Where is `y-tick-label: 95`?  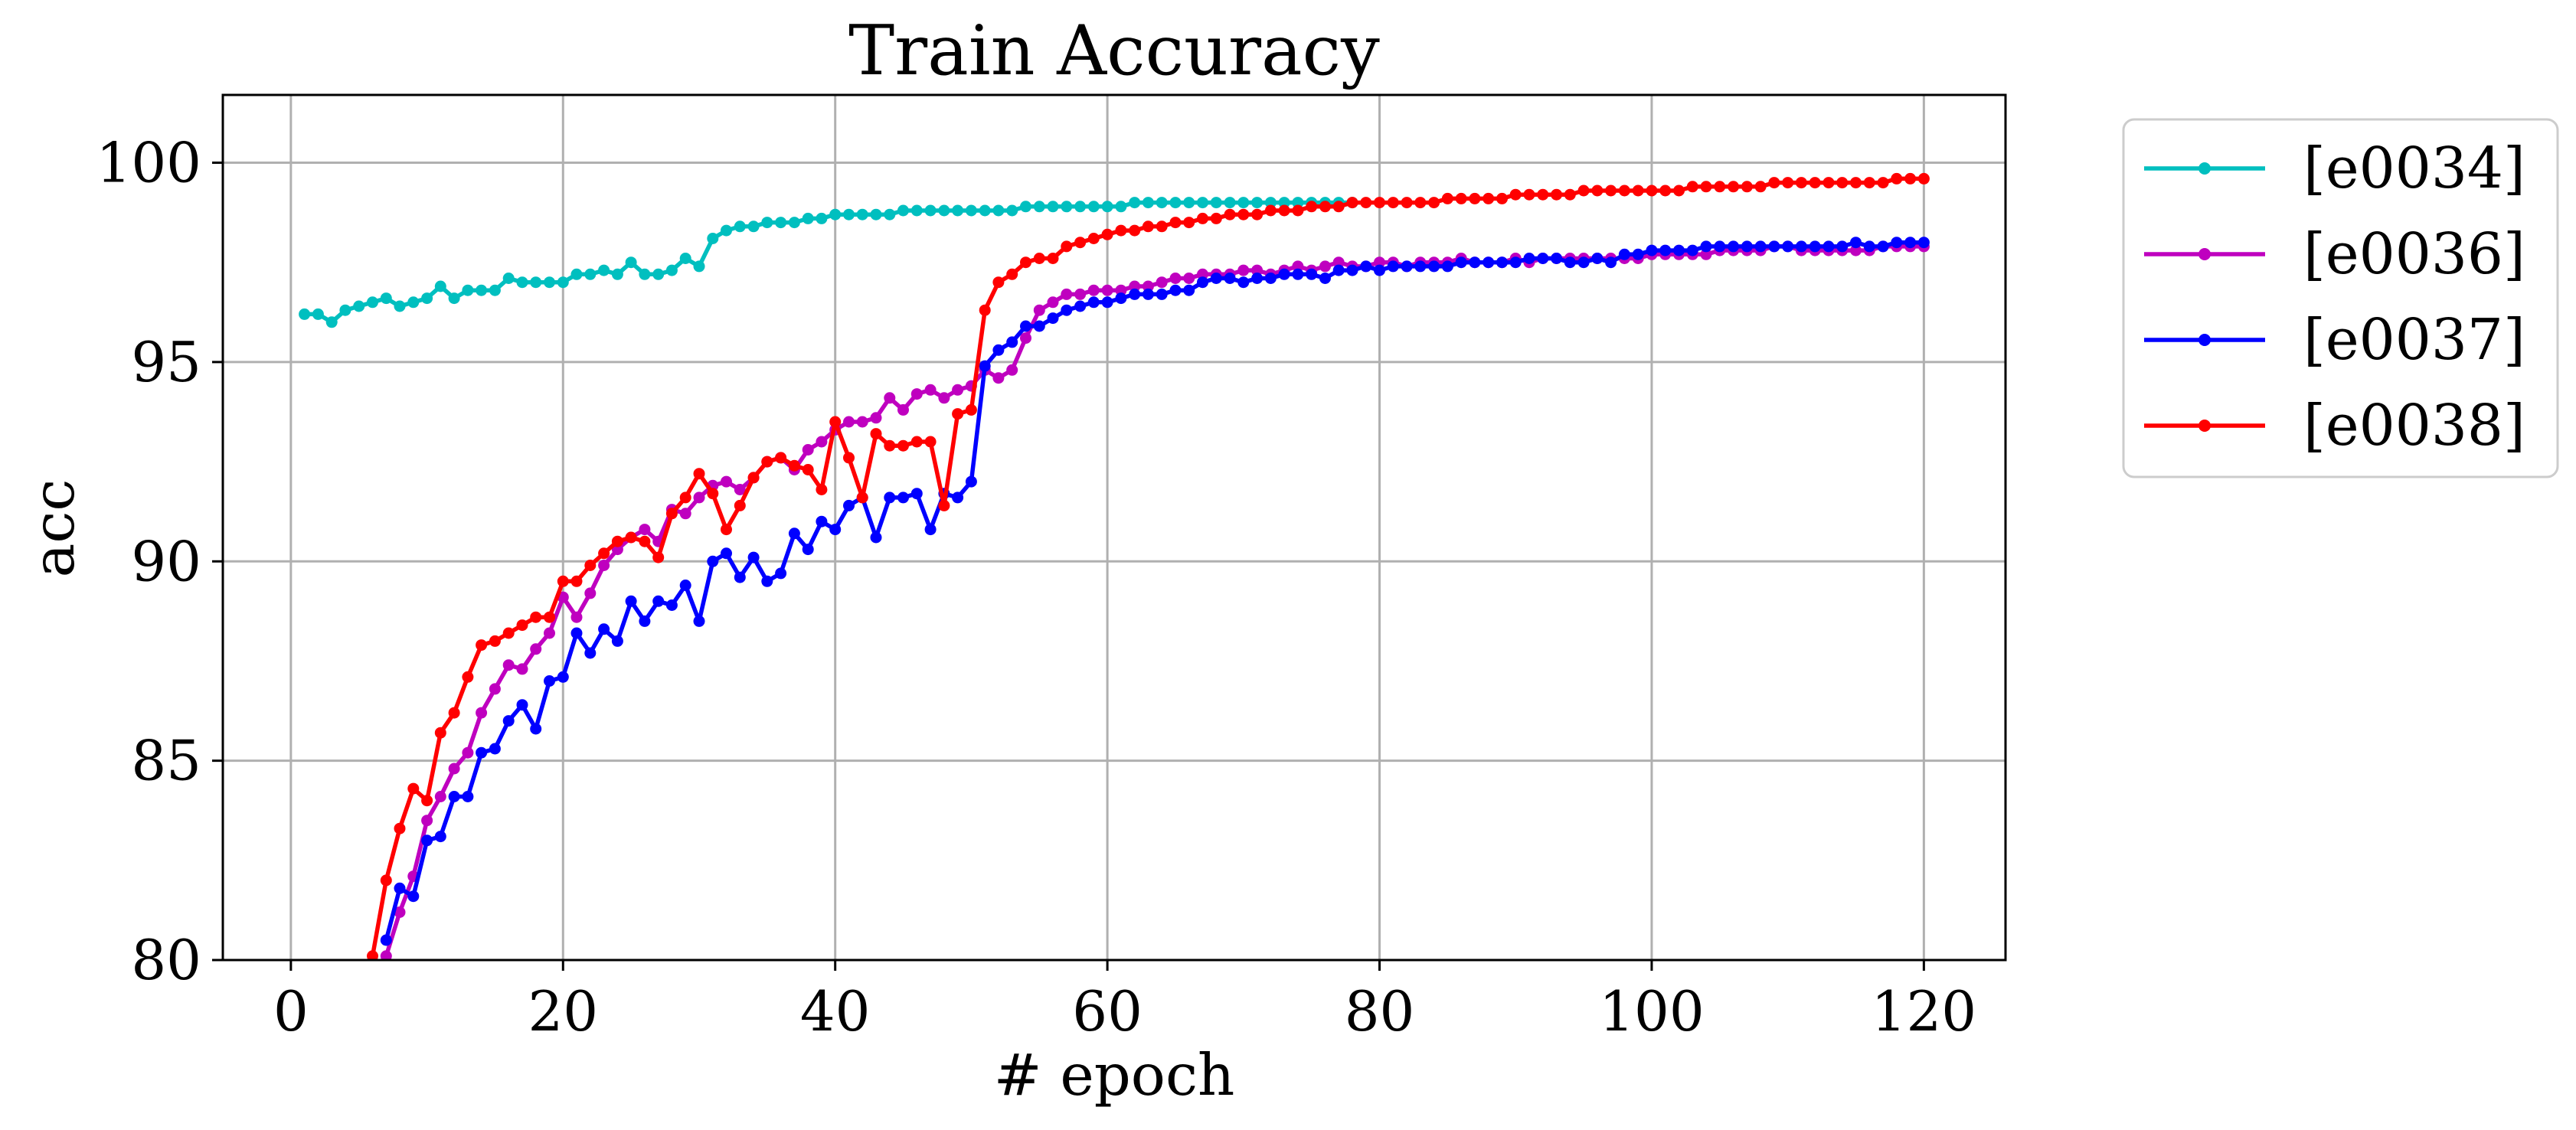 y-tick-label: 95 is located at coordinates (166, 362).